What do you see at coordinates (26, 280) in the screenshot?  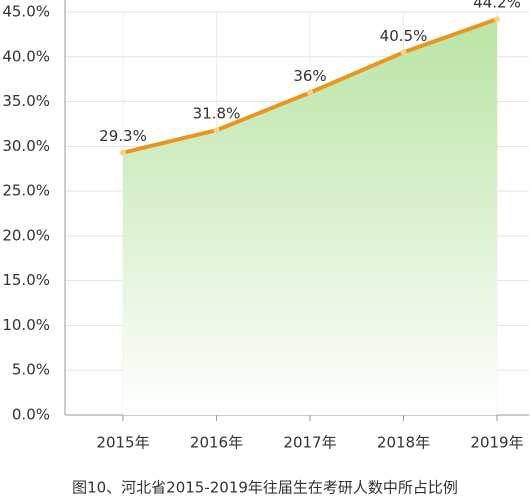 I see `y-tick-label: 15.0%` at bounding box center [26, 280].